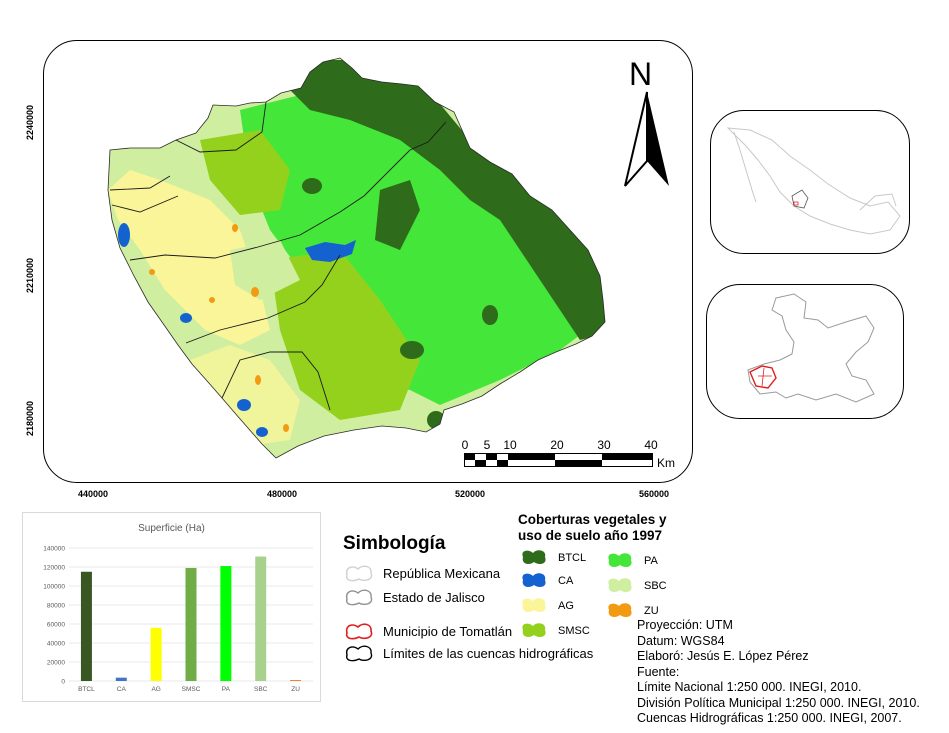 The height and width of the screenshot is (733, 949). Describe the element at coordinates (155, 689) in the screenshot. I see `chart-x-tick-label: AG` at that location.